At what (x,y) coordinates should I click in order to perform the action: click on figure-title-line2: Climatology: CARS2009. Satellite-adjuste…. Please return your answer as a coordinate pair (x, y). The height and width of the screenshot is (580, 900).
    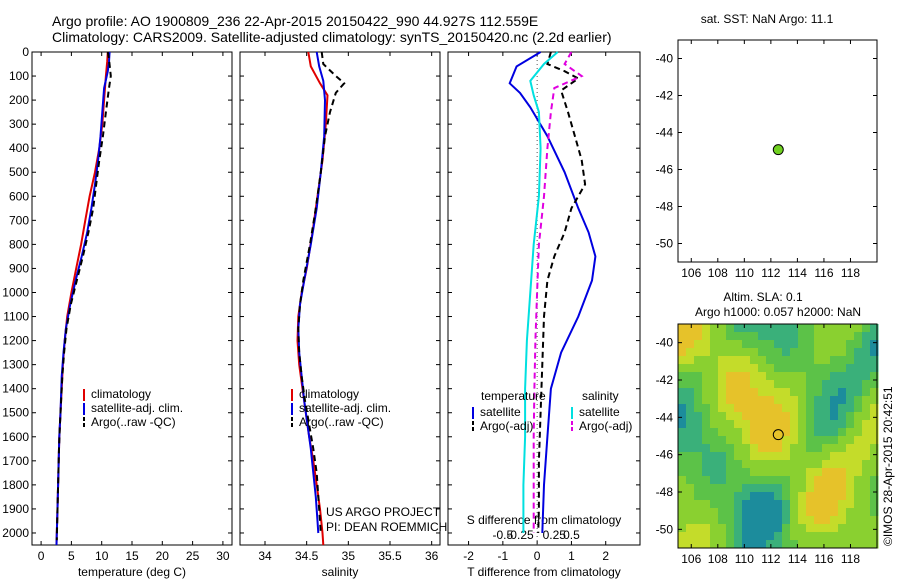
    Looking at the image, I should click on (332, 37).